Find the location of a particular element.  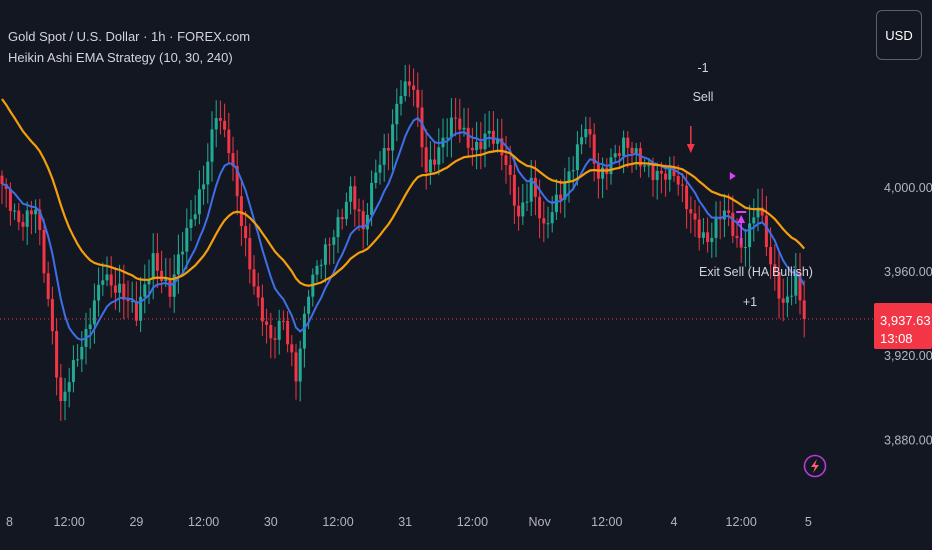

y-tick-label: 3,880.00 is located at coordinates (908, 440).